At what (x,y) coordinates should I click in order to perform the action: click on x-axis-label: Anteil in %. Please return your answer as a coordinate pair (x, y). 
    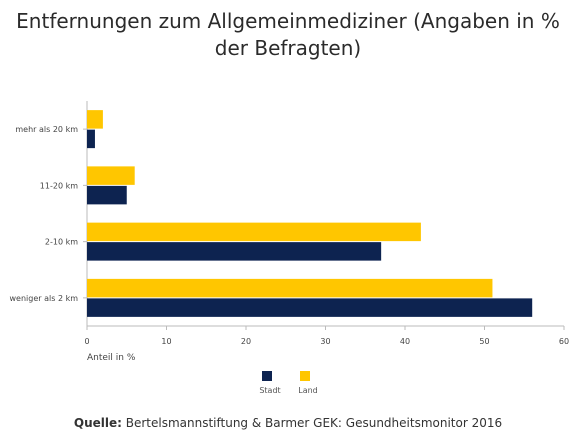
    Looking at the image, I should click on (111, 358).